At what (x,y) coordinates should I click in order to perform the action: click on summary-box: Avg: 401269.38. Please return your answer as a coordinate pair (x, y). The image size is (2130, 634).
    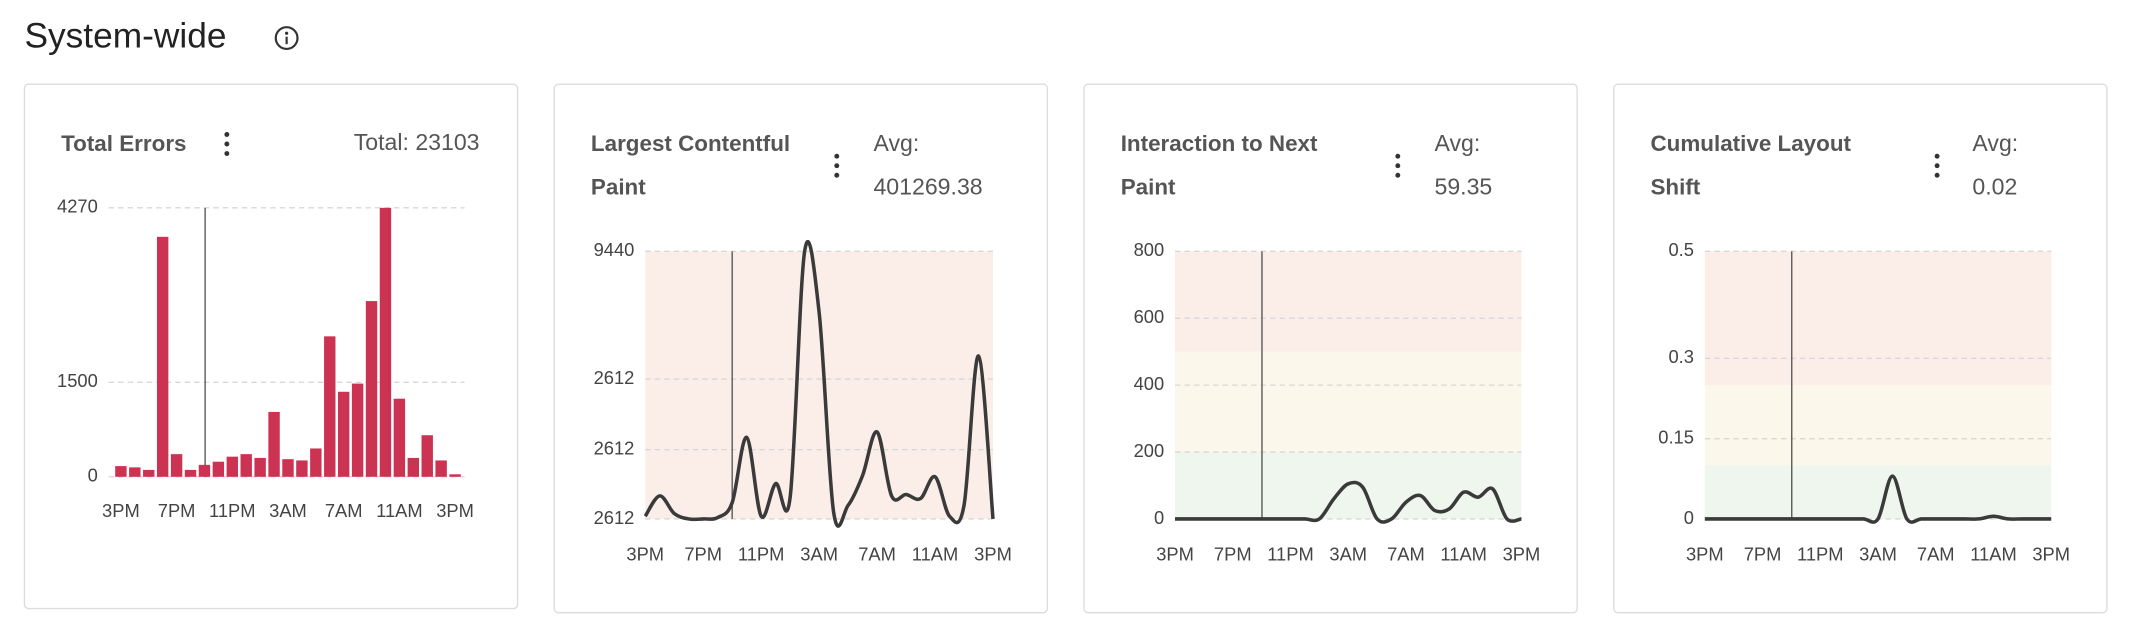
    Looking at the image, I should click on (928, 165).